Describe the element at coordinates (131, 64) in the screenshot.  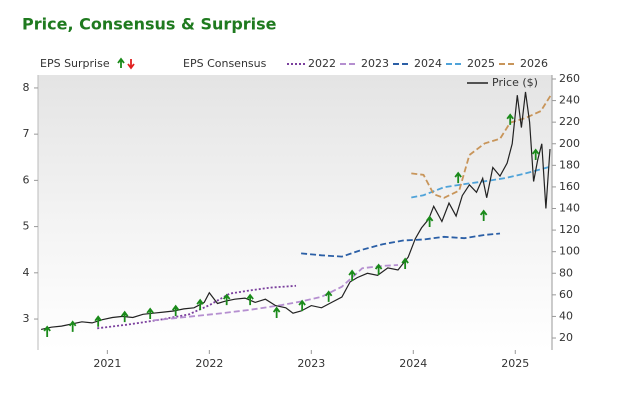
I see `down-arrow-icon` at that location.